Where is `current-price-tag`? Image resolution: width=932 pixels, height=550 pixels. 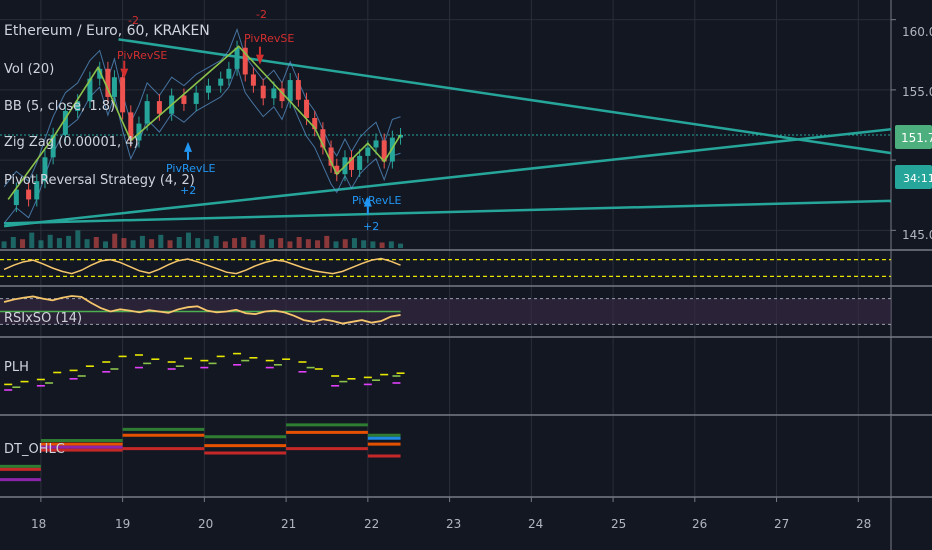
current-price-tag is located at coordinates (913, 137).